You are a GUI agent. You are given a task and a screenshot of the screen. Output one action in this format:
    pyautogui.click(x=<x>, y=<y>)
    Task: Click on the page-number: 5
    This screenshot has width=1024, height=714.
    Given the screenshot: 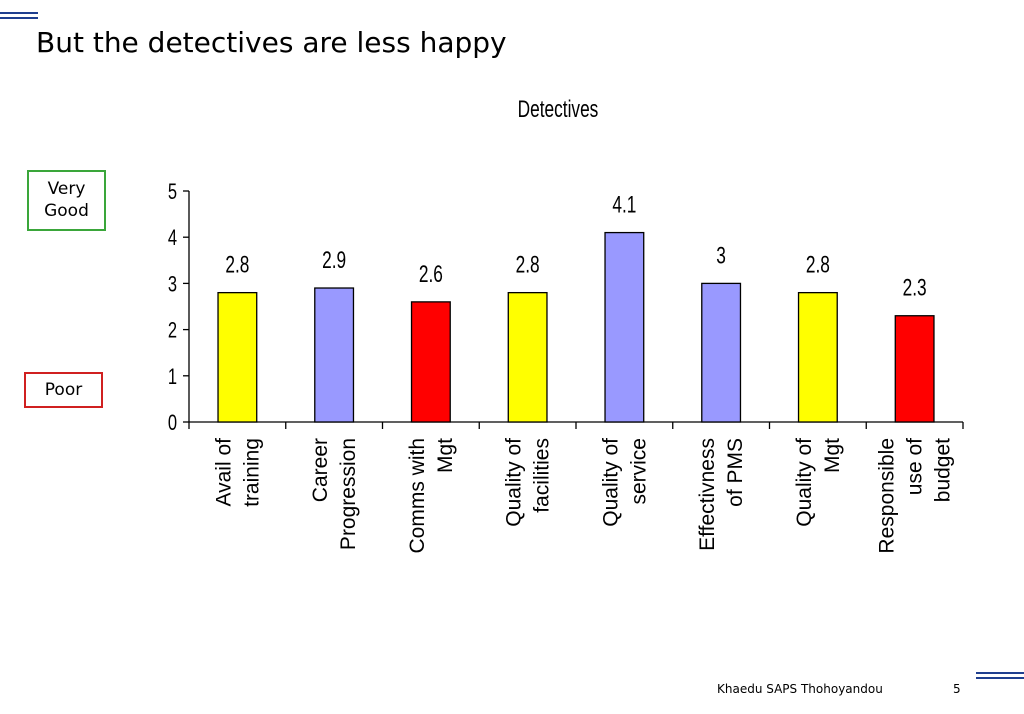 What is the action you would take?
    pyautogui.click(x=957, y=689)
    